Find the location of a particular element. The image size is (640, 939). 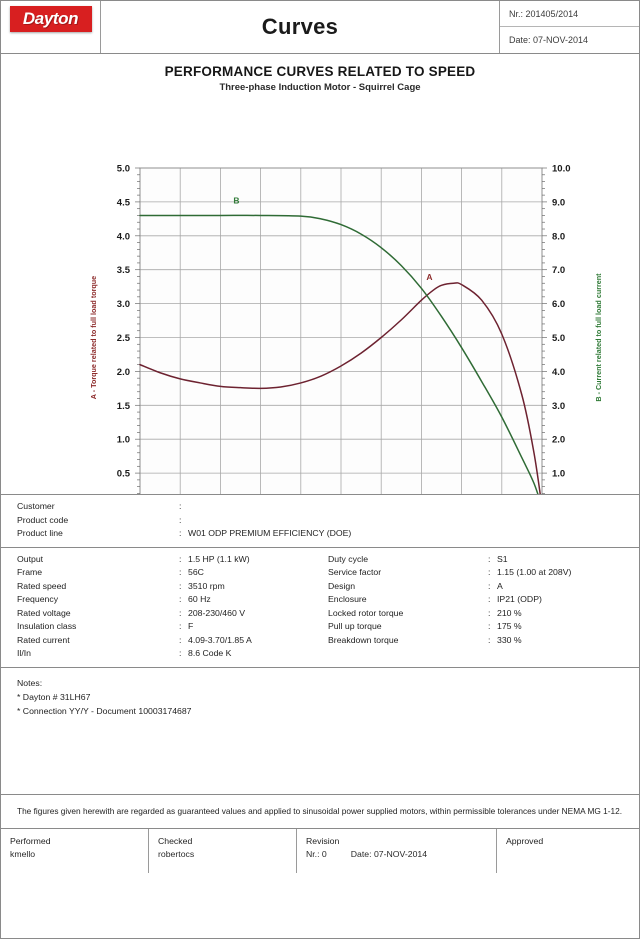

svg-text:B - Current related to full lo: B - Current related to full load current is located at coordinates (598, 337).